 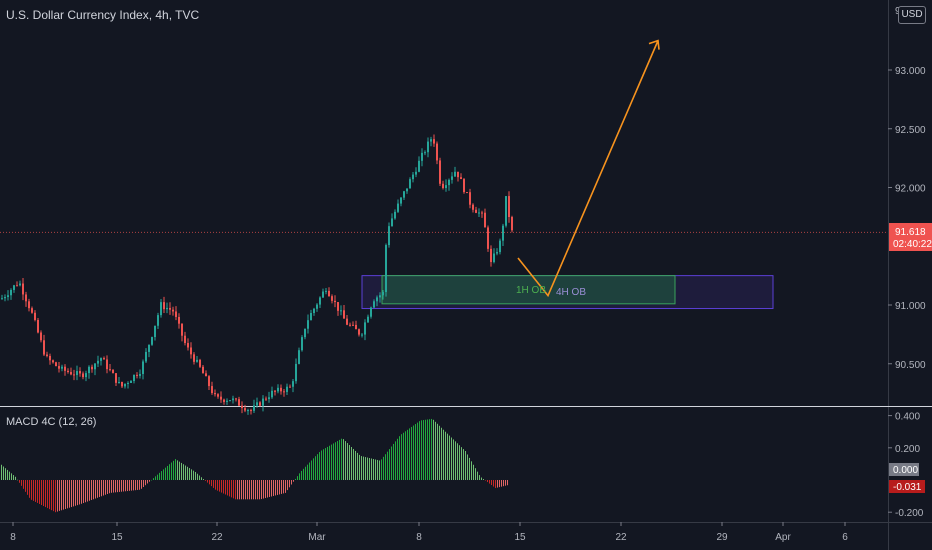 What do you see at coordinates (588, 169) in the screenshot?
I see `projection-arrow` at bounding box center [588, 169].